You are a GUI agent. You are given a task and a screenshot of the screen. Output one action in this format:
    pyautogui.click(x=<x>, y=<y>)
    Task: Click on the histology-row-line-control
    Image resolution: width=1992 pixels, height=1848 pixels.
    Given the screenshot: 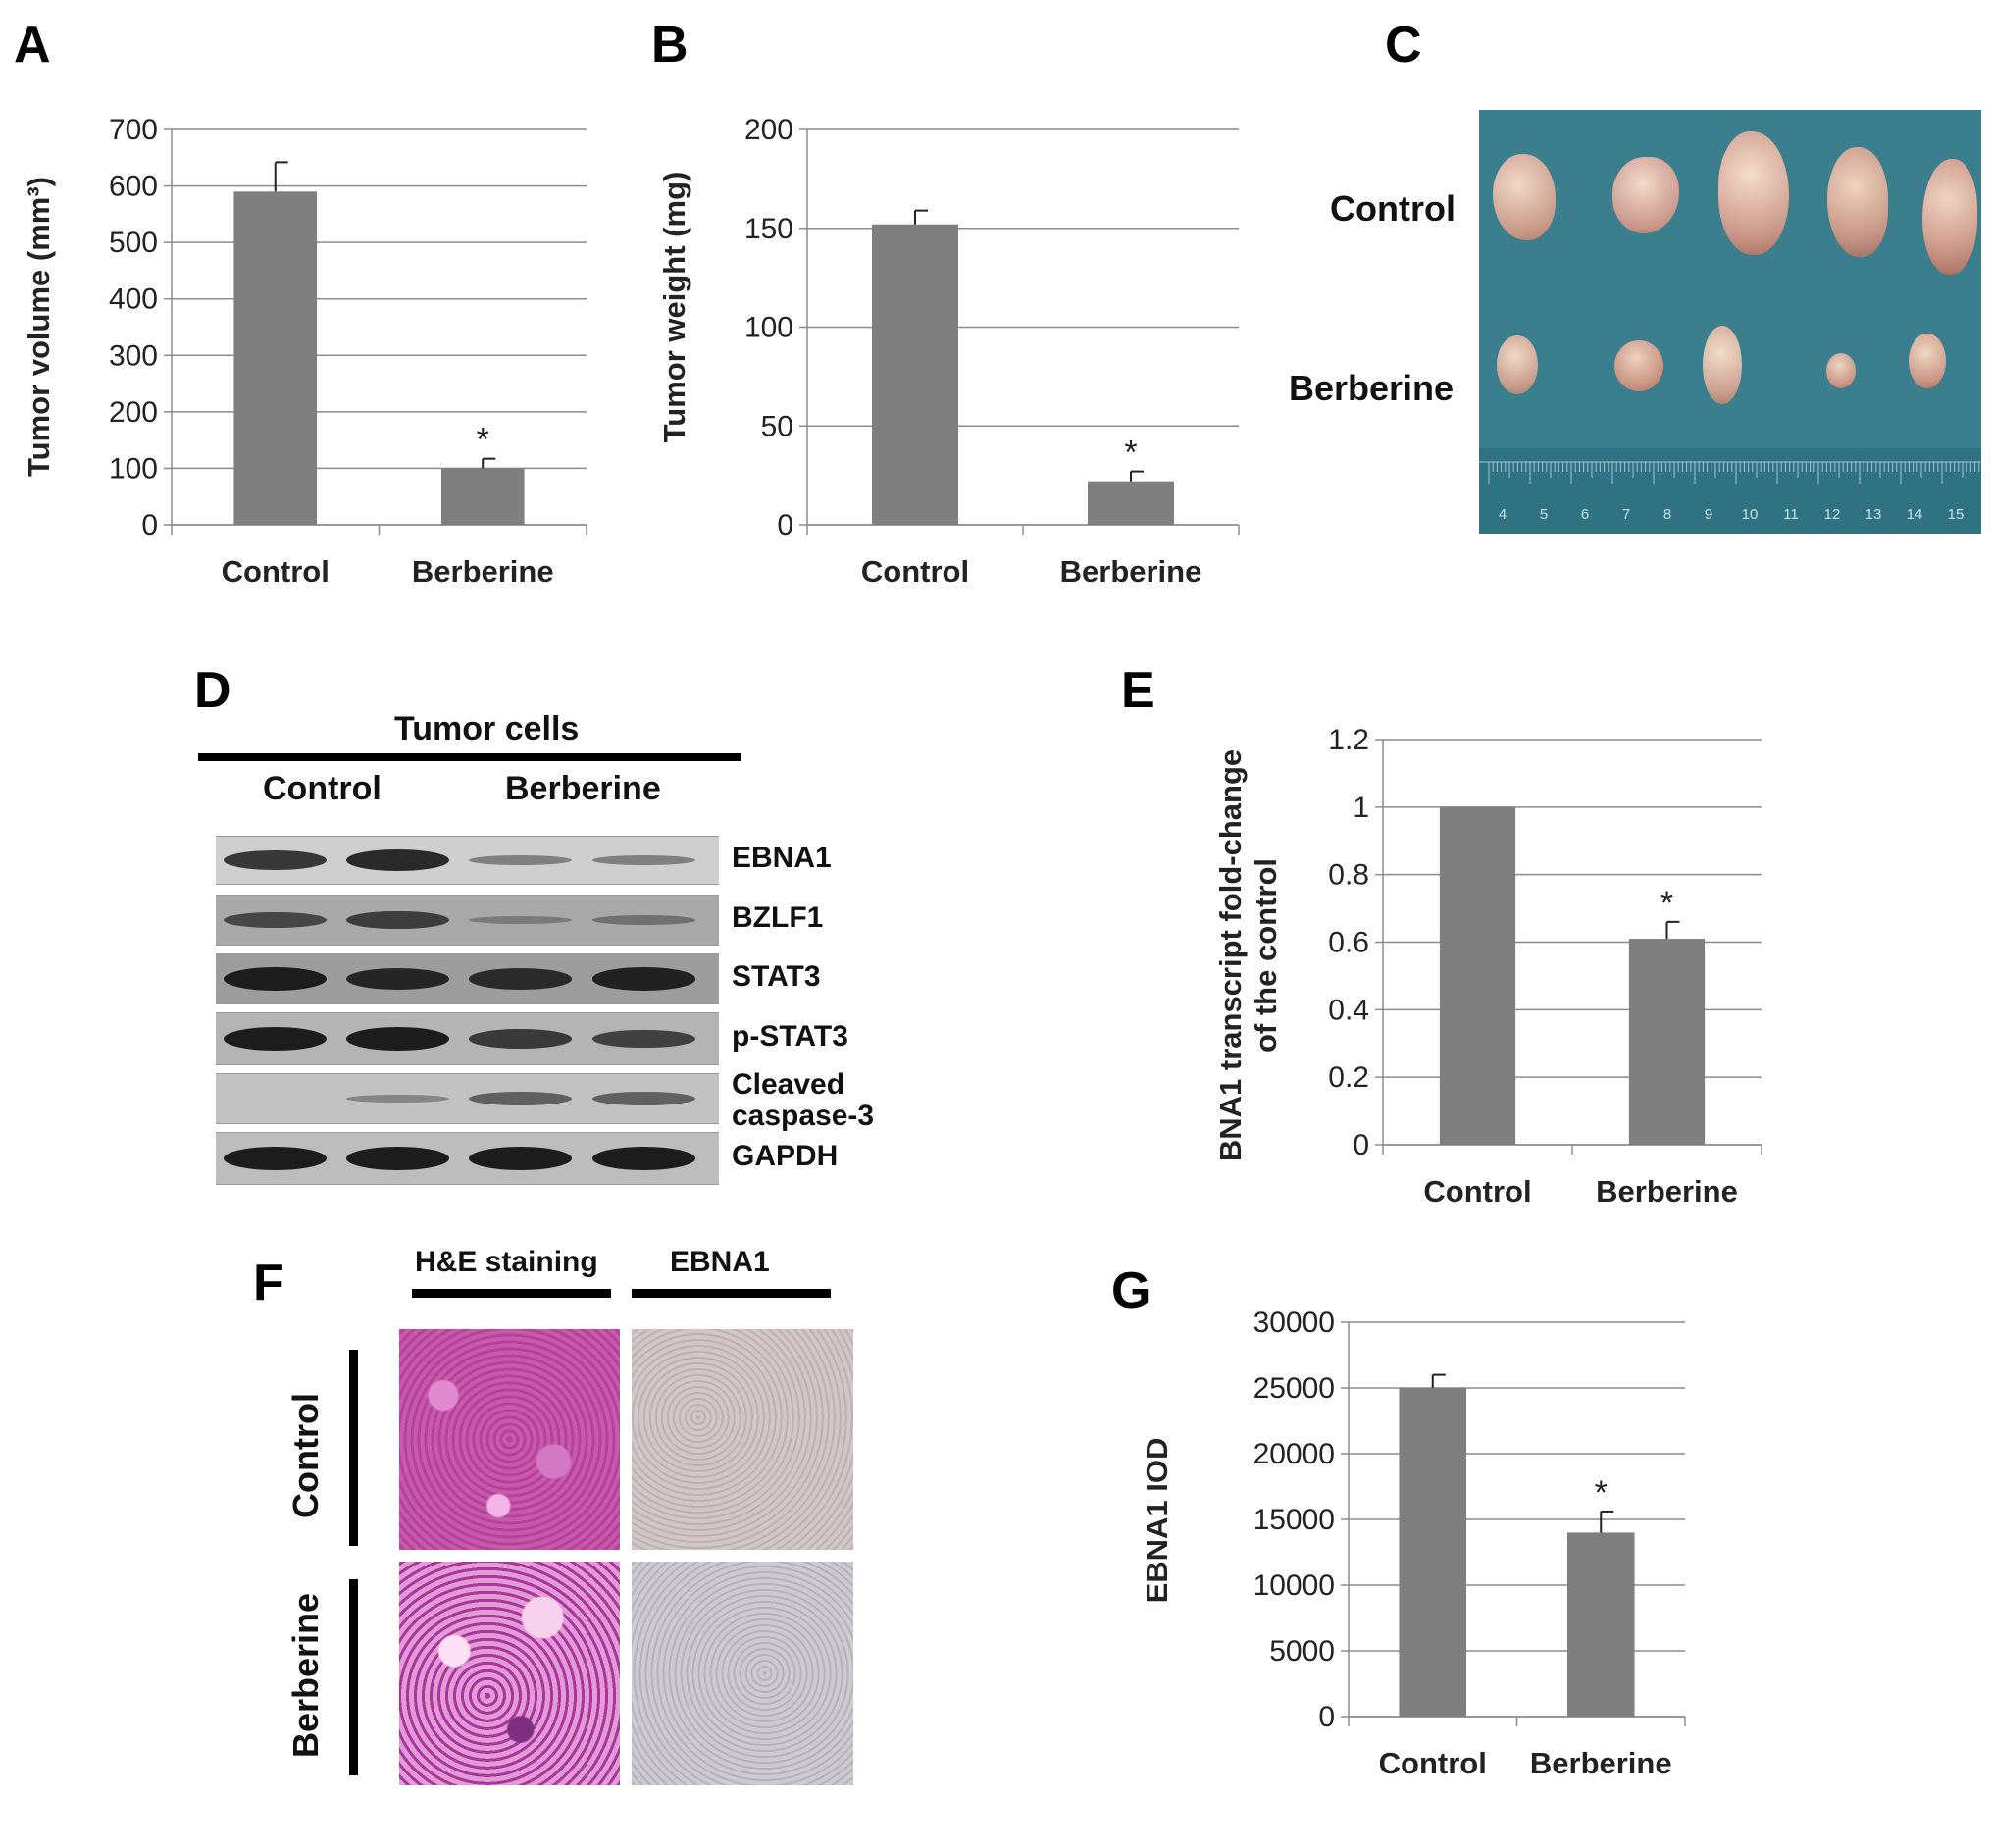 What is the action you would take?
    pyautogui.click(x=353, y=1448)
    